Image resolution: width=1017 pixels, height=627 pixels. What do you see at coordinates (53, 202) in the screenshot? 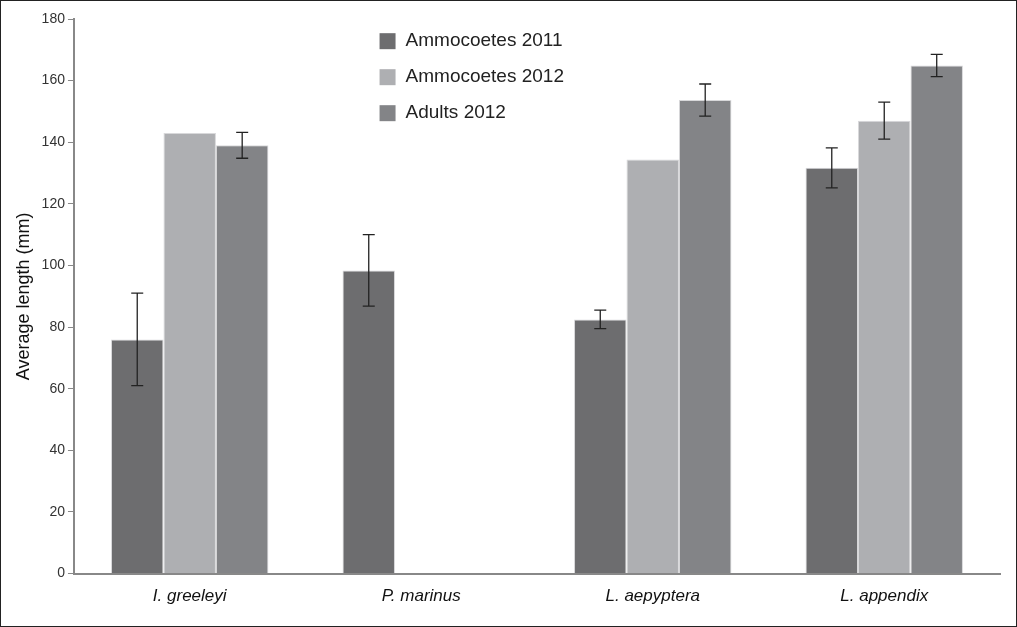
I see `y-tick-label: 120` at bounding box center [53, 202].